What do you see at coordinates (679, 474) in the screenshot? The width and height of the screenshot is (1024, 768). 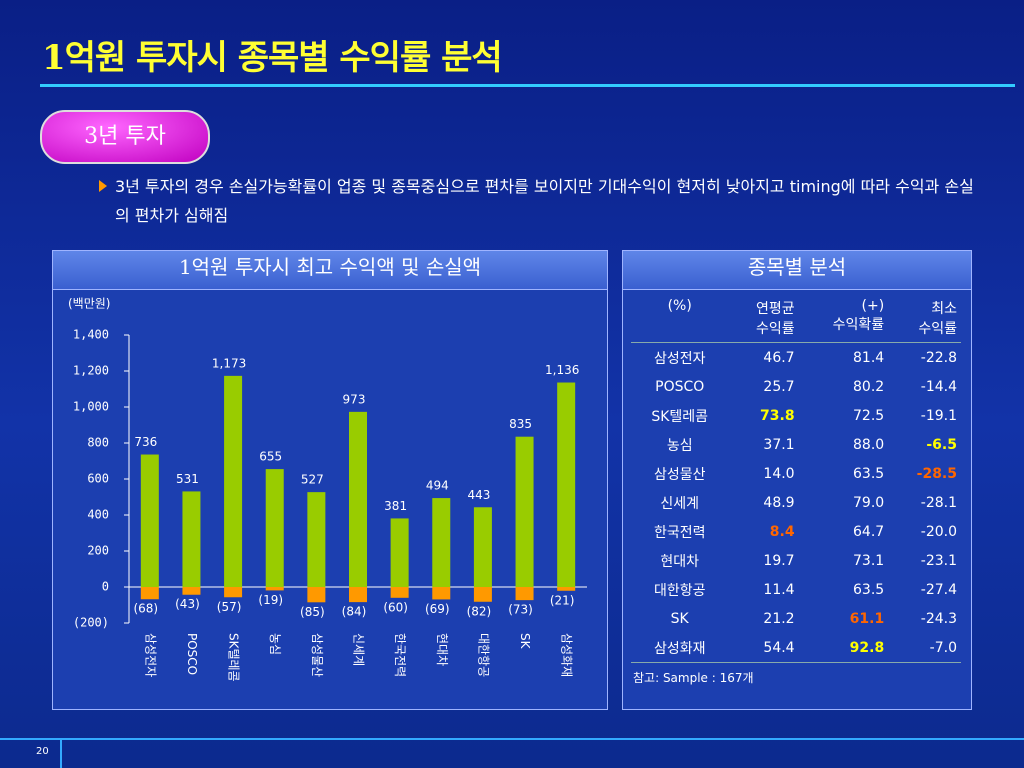 I see `cell: 삼성물산` at bounding box center [679, 474].